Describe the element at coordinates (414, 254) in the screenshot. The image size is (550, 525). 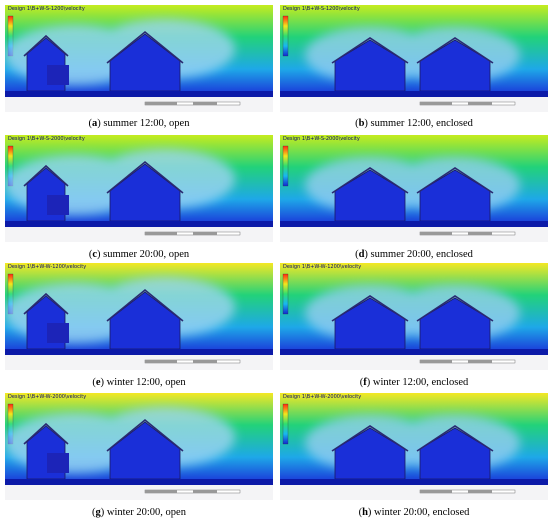
I see `caption-d: (d) summer 20:00, enclosed` at that location.